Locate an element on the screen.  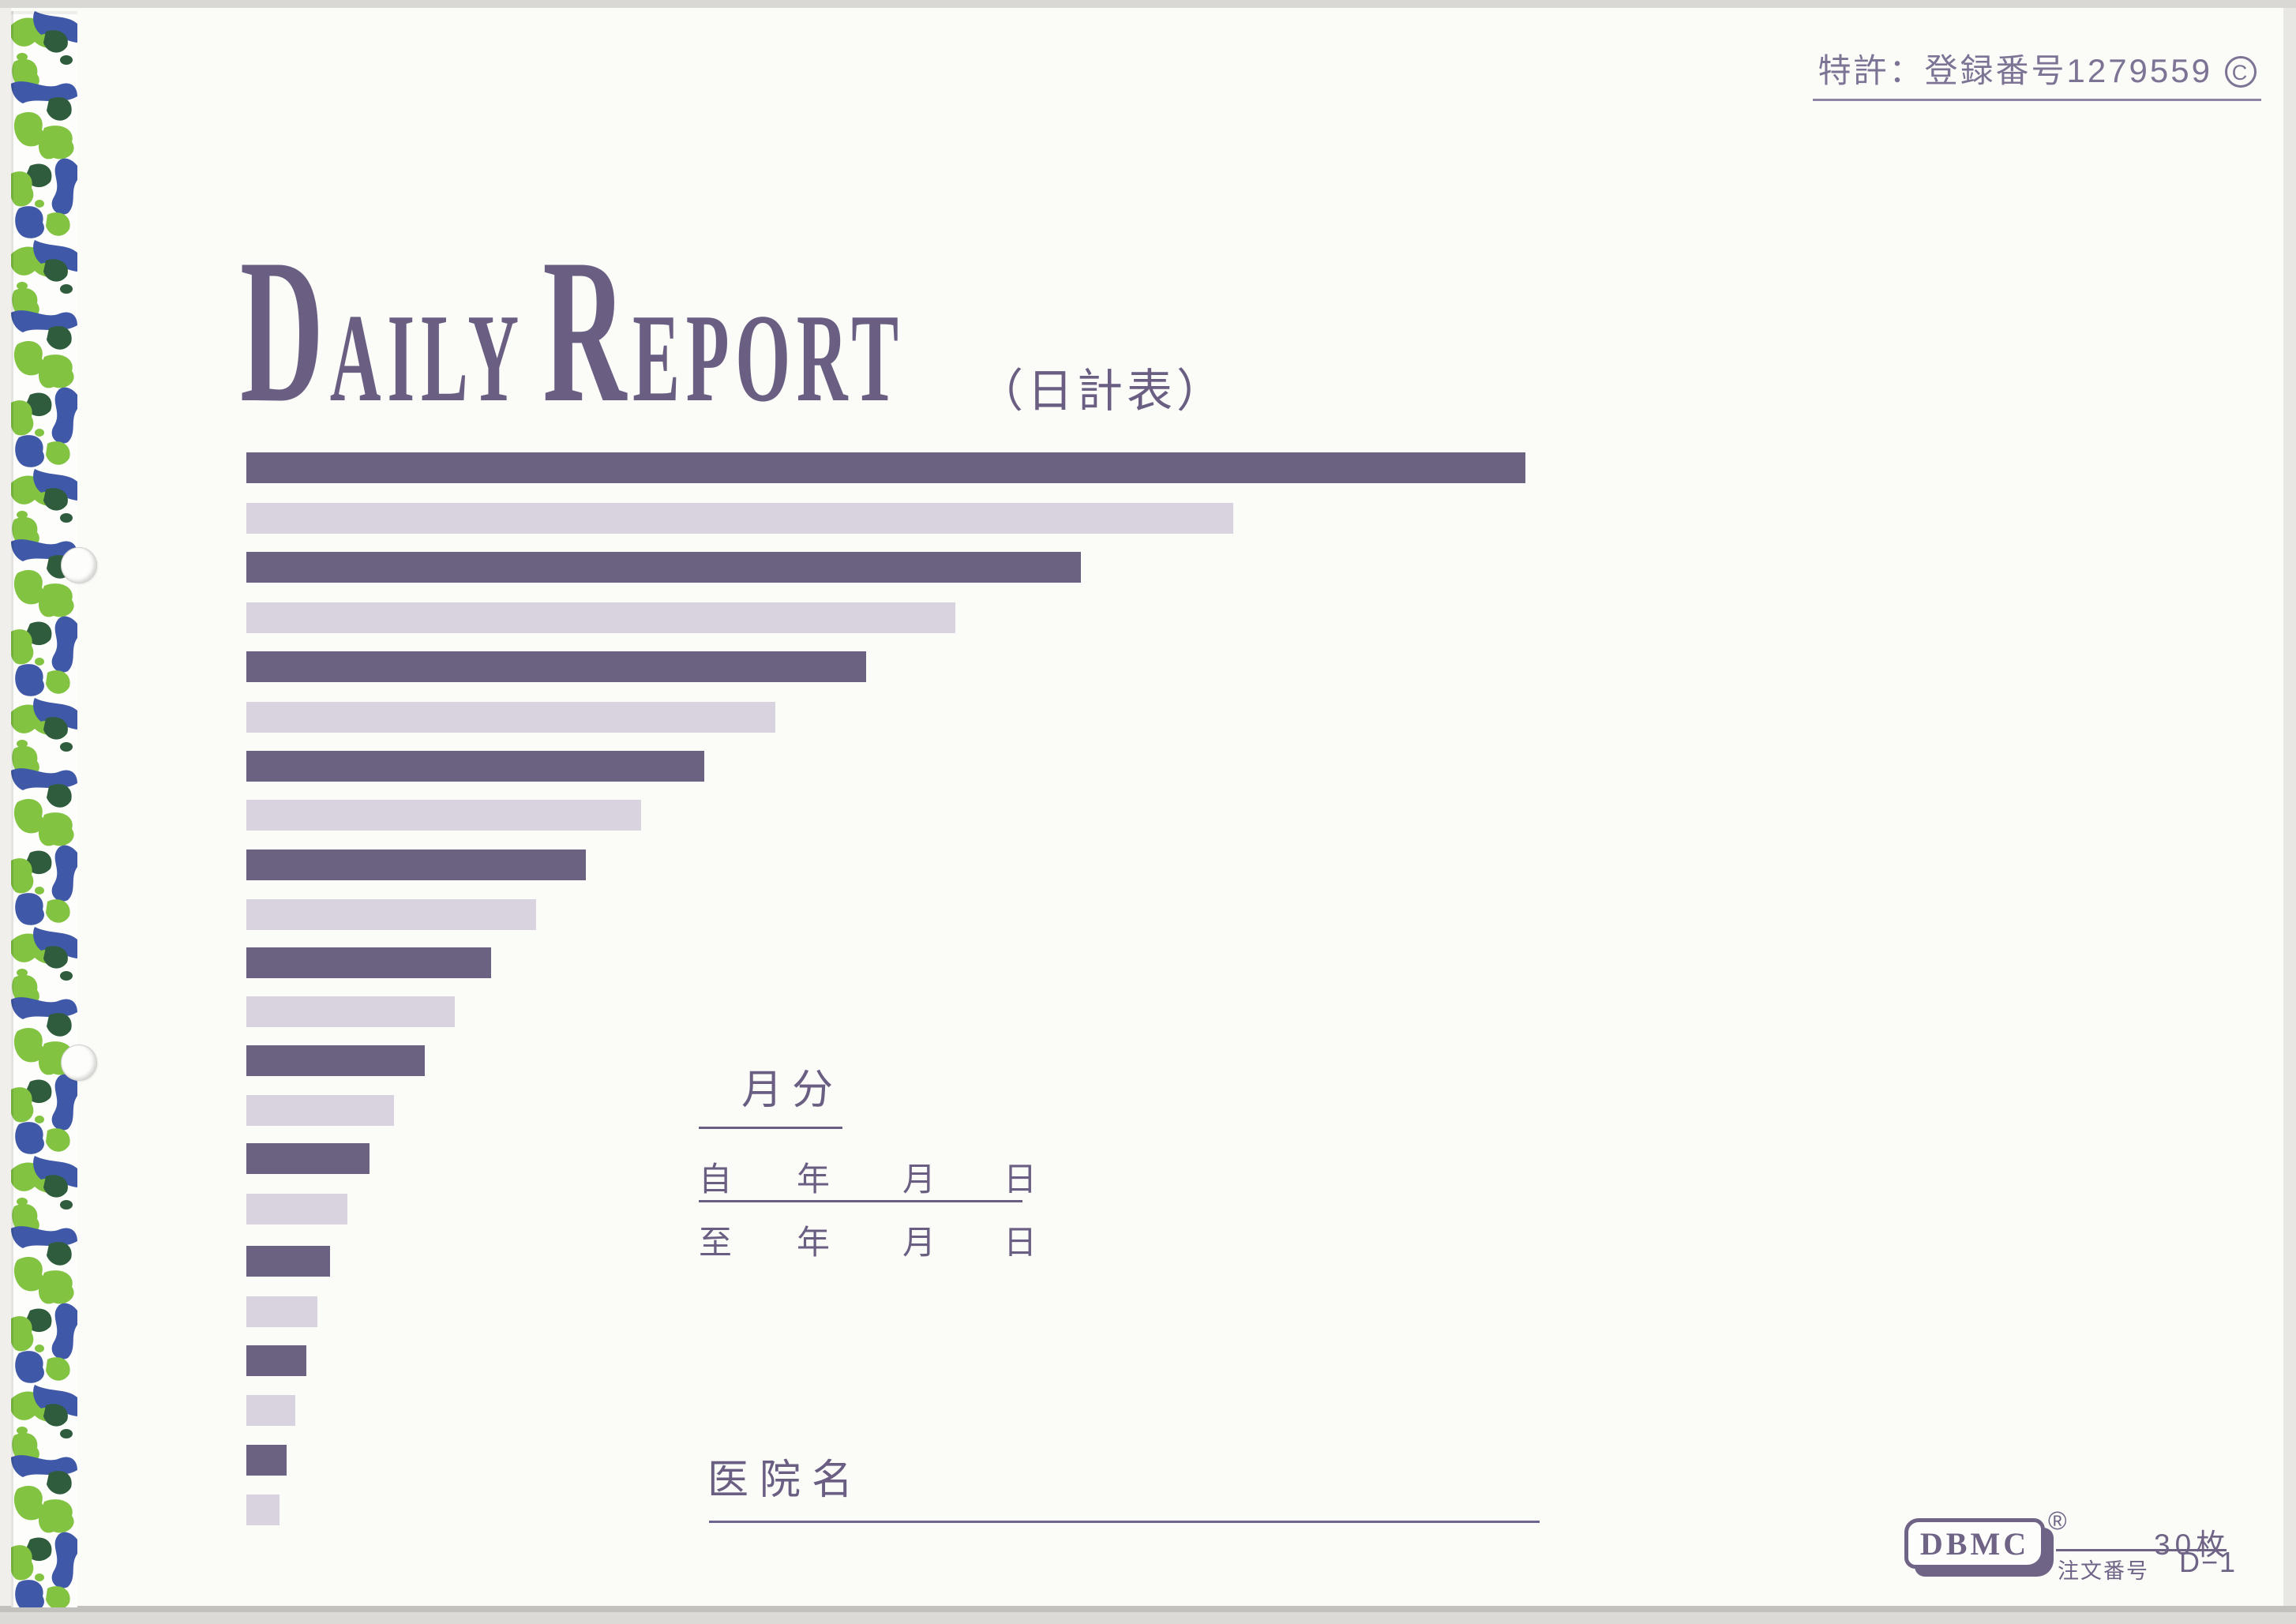
patent-notice: 特許：登録番号1279559 C is located at coordinates (2037, 72).